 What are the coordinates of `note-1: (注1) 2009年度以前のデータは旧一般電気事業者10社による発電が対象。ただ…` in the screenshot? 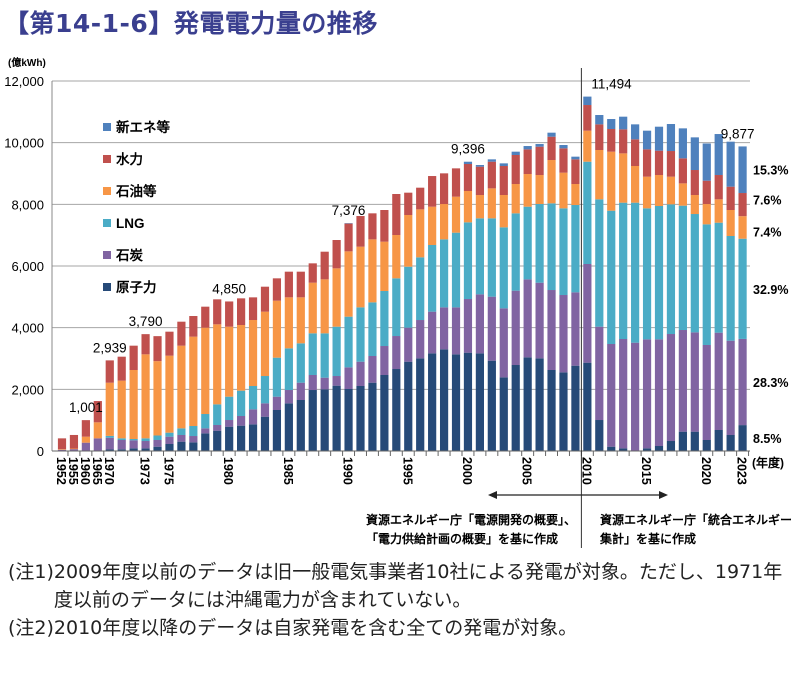 It's located at (403, 586).